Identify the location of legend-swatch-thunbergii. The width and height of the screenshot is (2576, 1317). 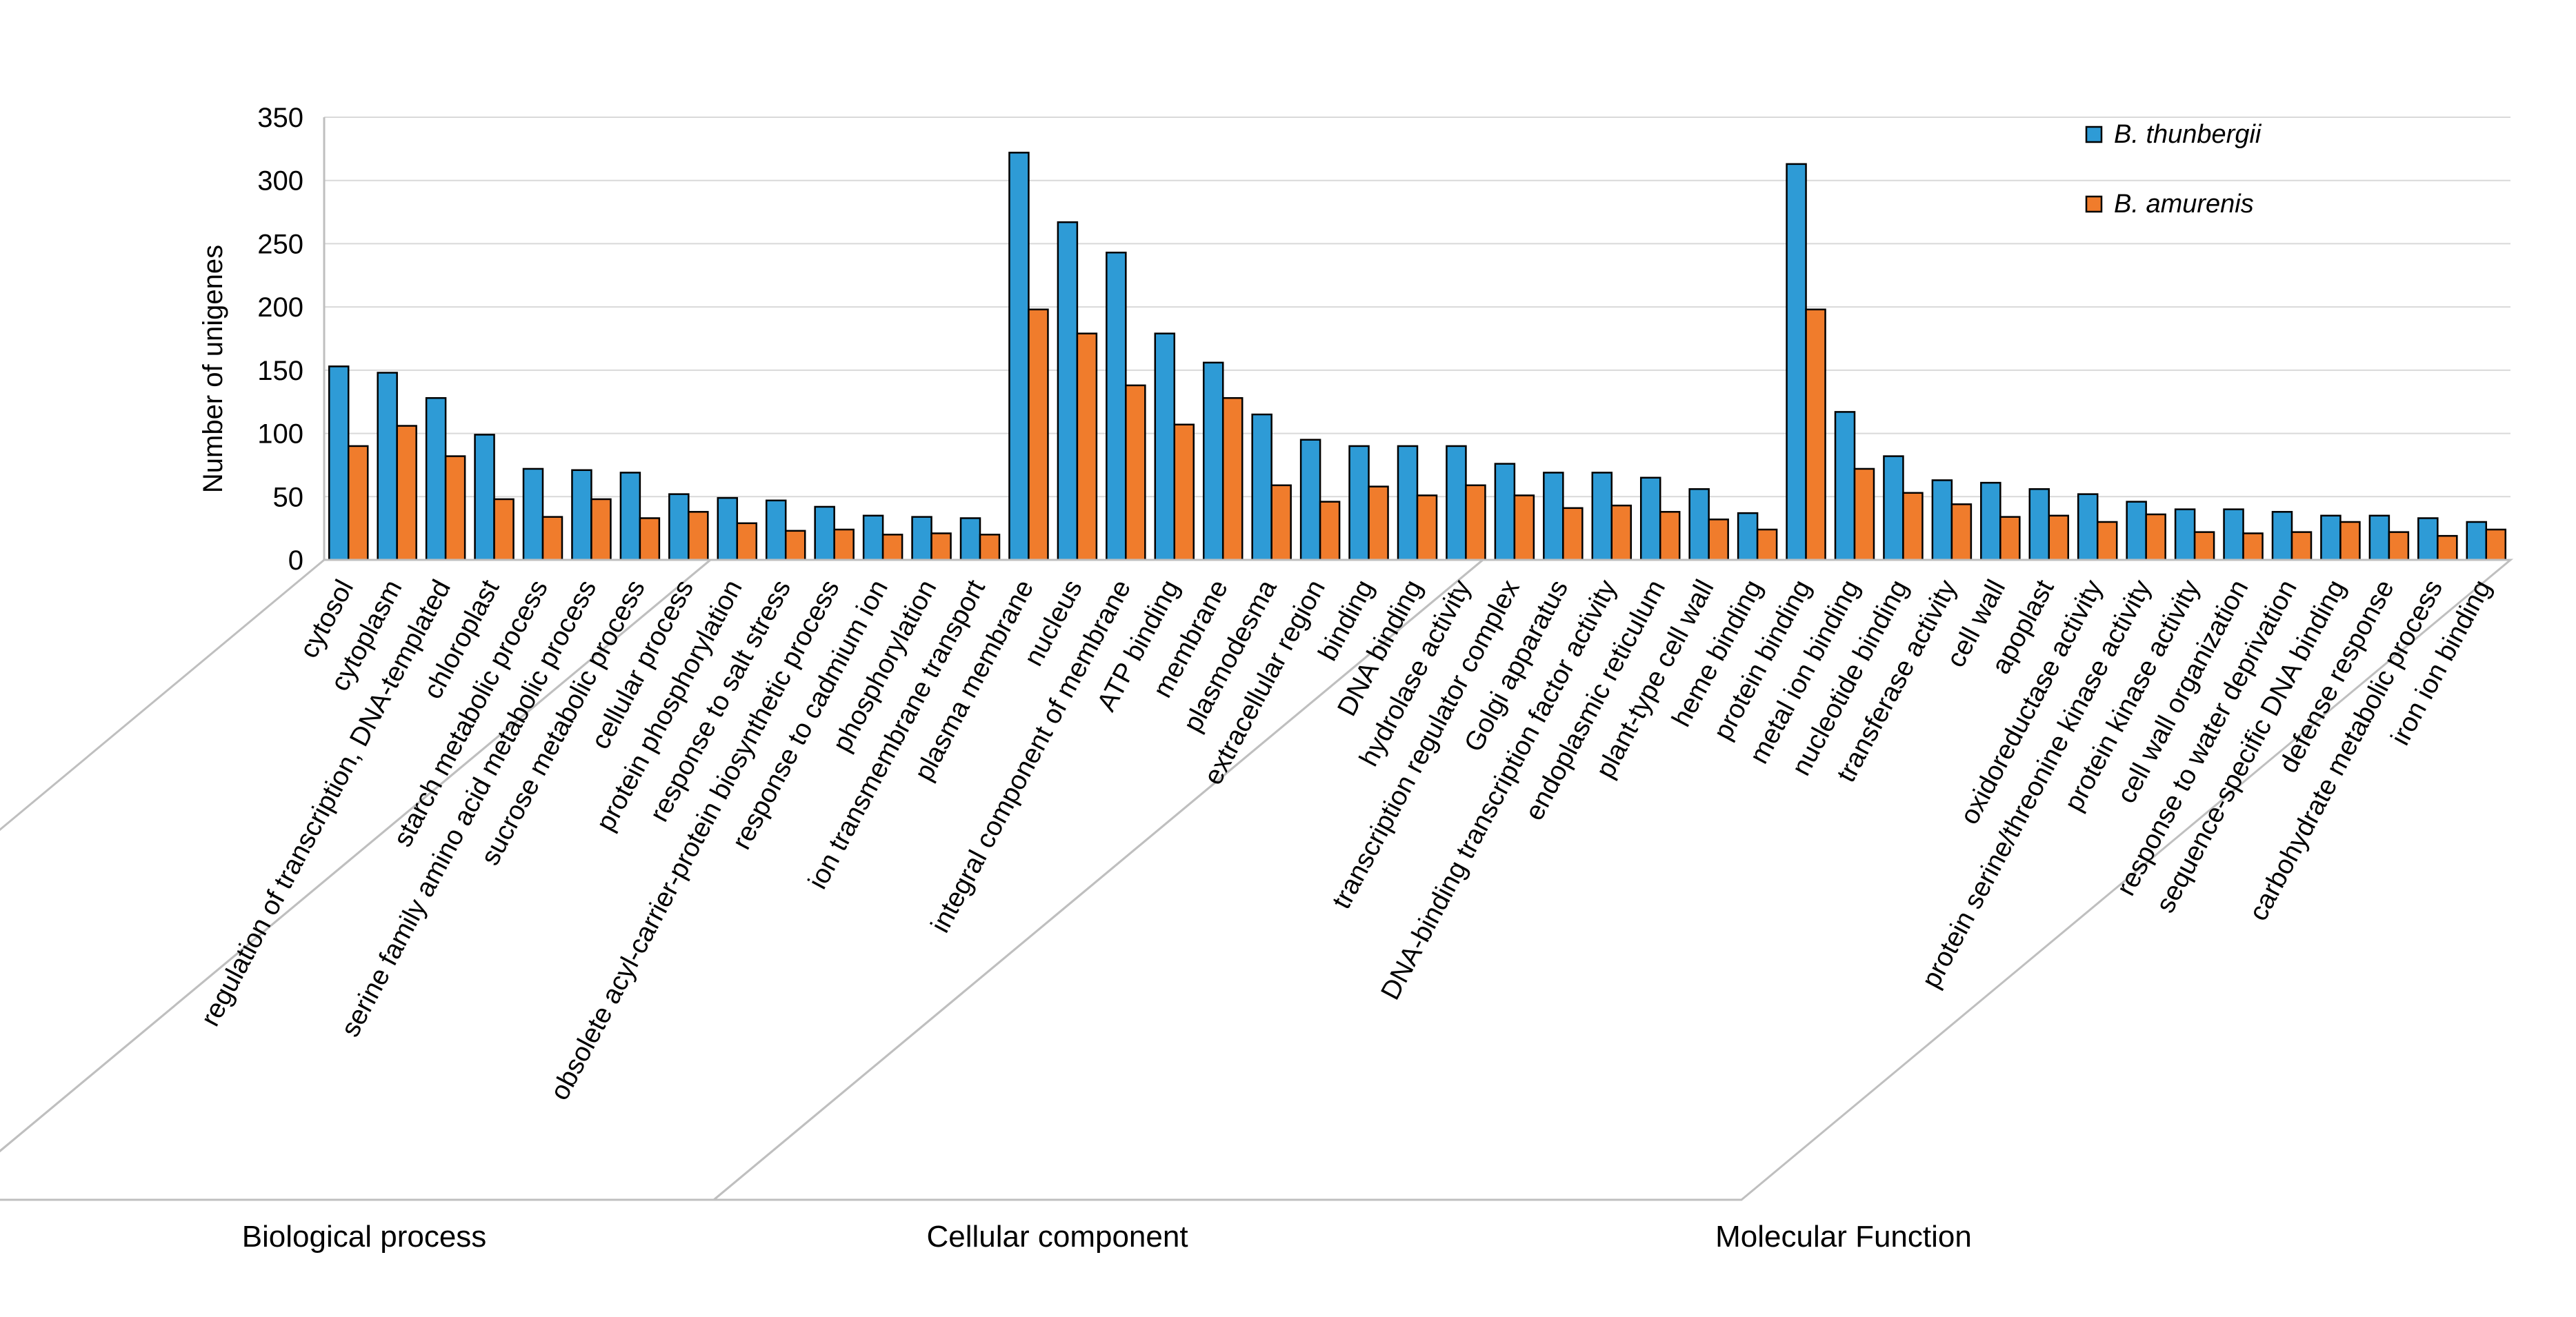
(2094, 134).